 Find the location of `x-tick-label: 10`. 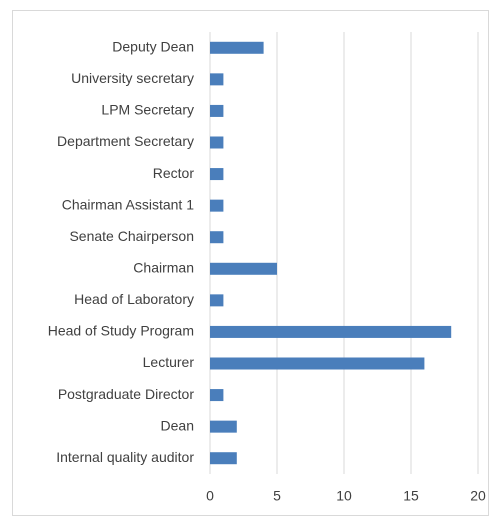

x-tick-label: 10 is located at coordinates (344, 496).